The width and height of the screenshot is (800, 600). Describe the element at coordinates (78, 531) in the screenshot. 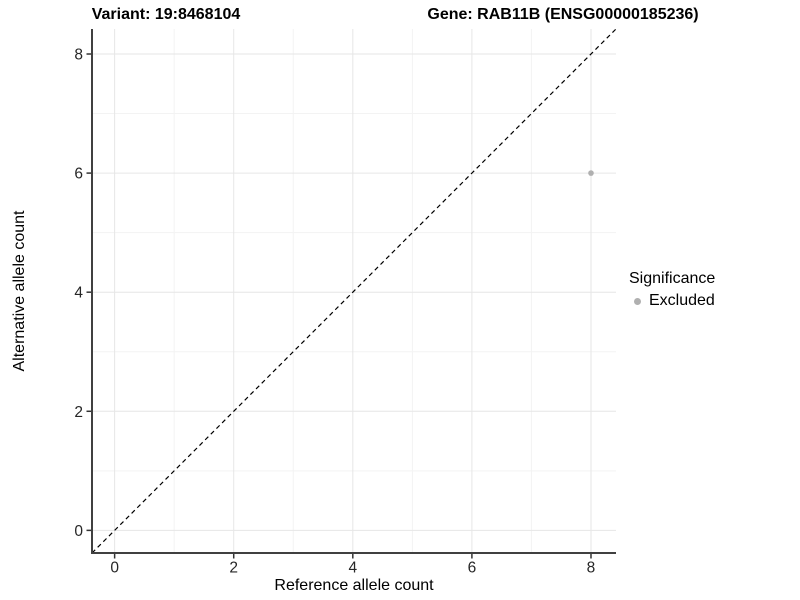

I see `y-tick-label: 0` at that location.